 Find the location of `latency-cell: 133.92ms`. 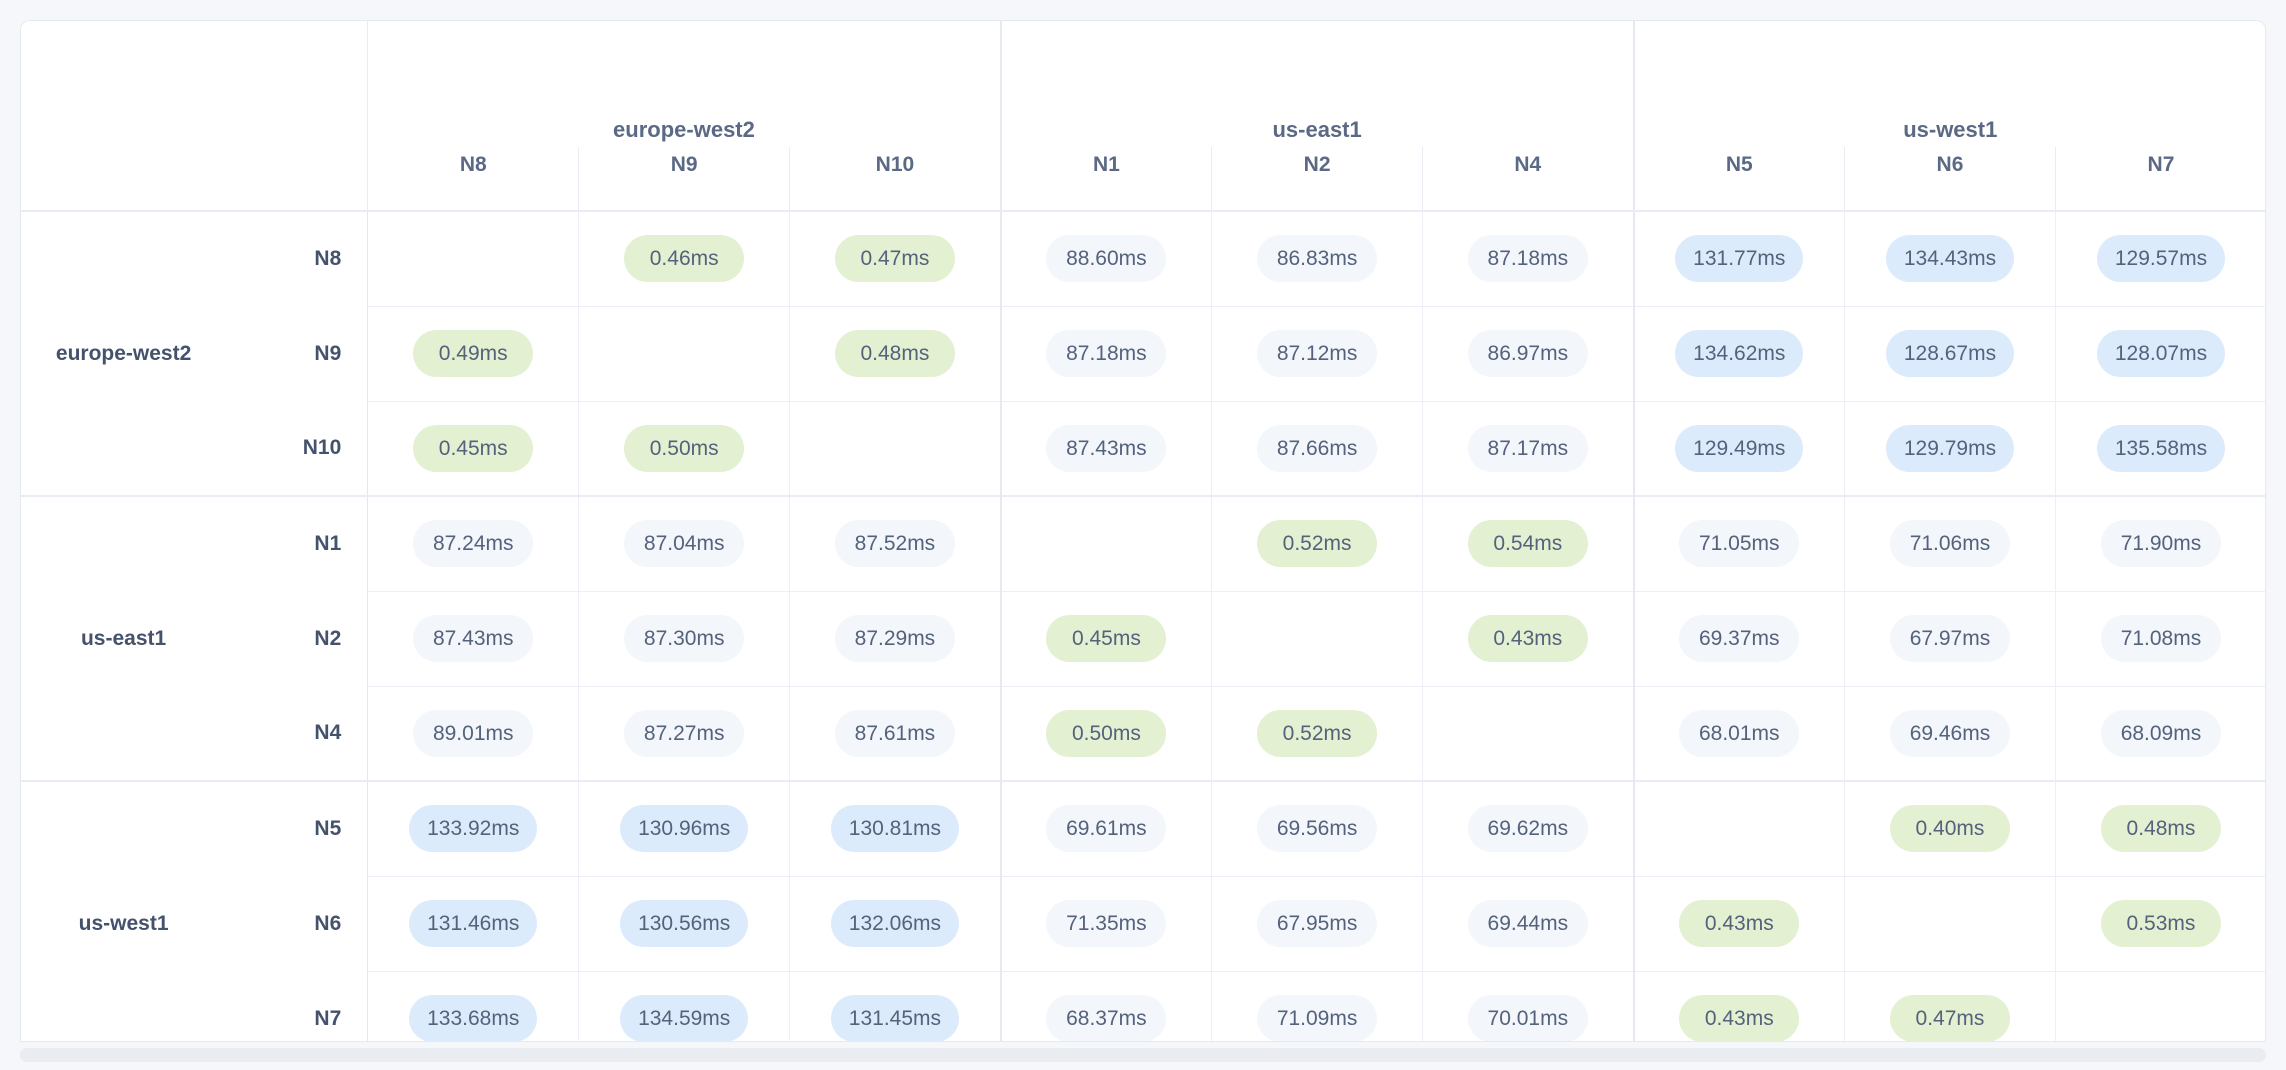

latency-cell: 133.92ms is located at coordinates (473, 828).